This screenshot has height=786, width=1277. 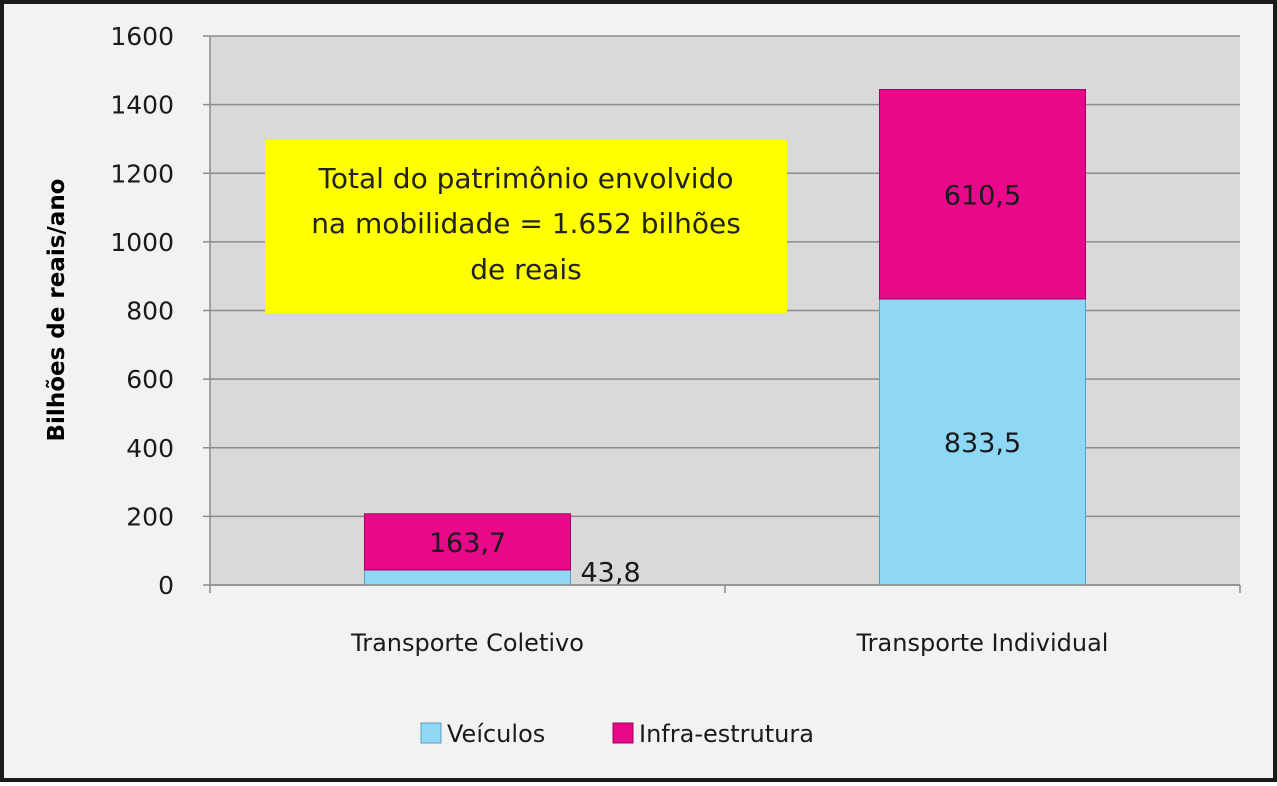 What do you see at coordinates (431, 733) in the screenshot?
I see `legend-swatch-veiculos` at bounding box center [431, 733].